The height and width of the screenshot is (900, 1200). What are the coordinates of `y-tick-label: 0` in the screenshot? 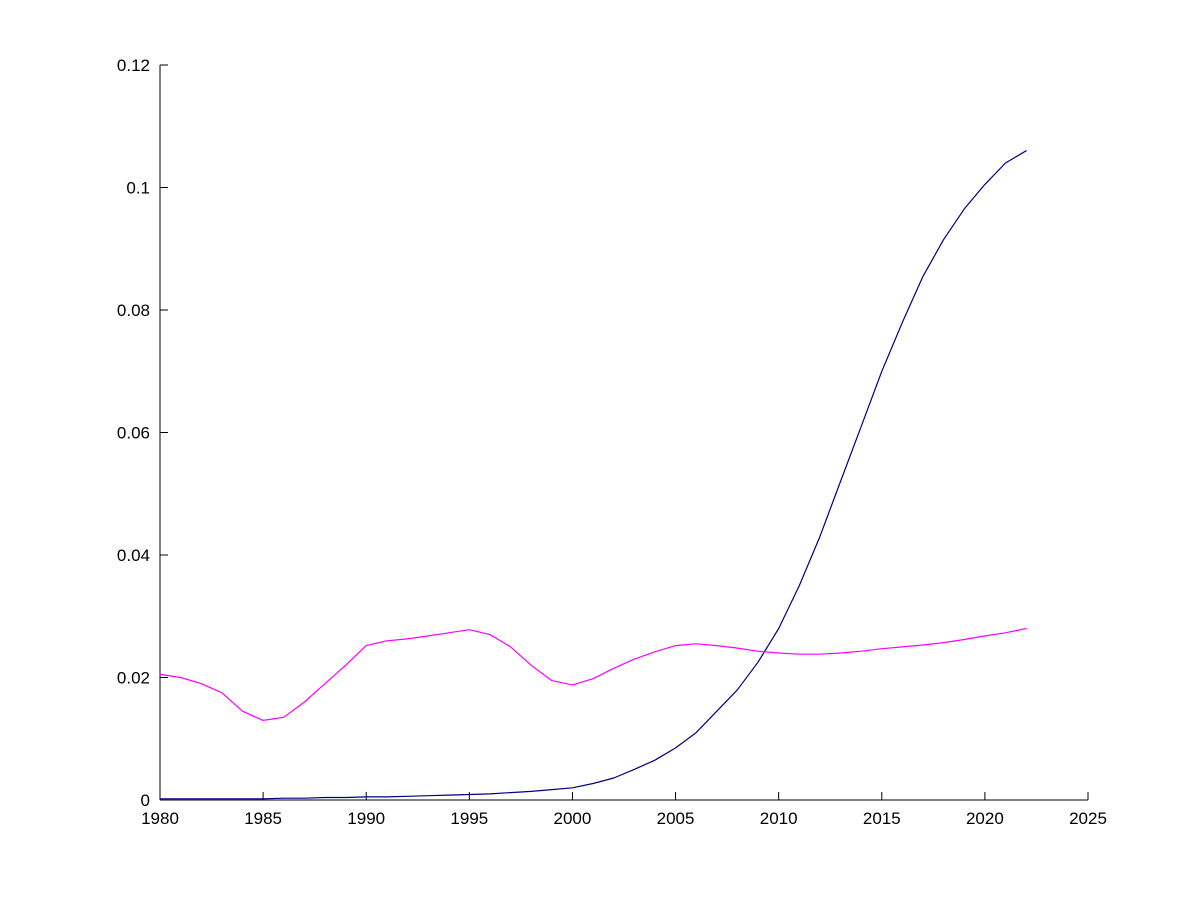 It's located at (145, 800).